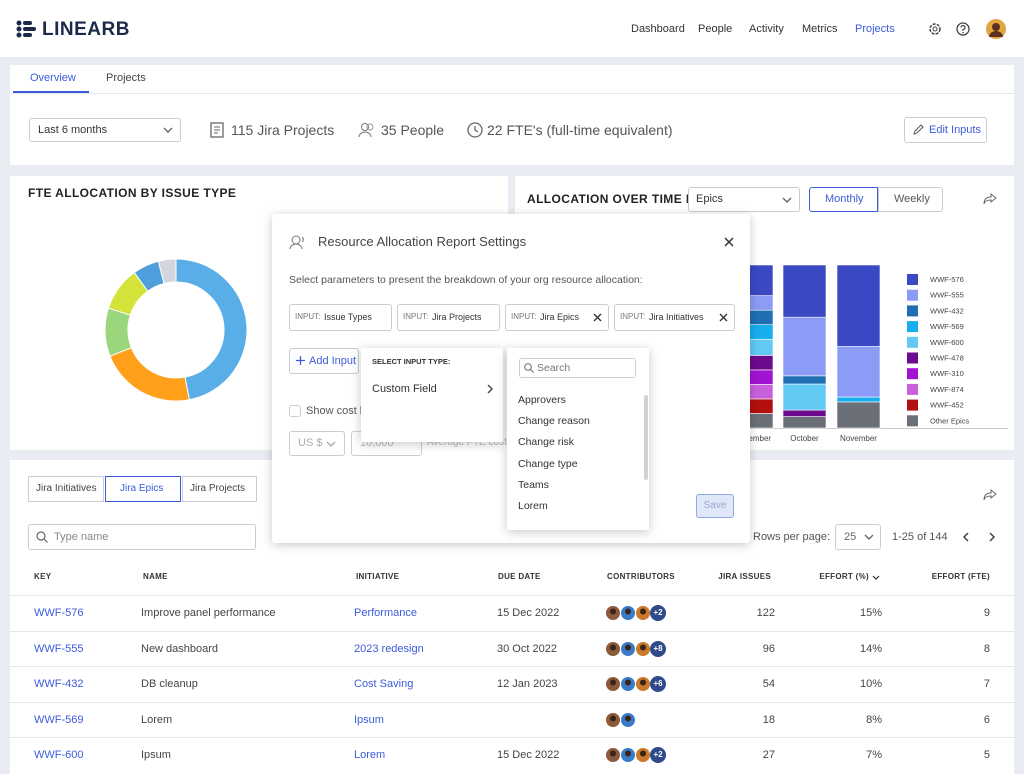  What do you see at coordinates (512, 667) in the screenshot?
I see `row-divider` at bounding box center [512, 667].